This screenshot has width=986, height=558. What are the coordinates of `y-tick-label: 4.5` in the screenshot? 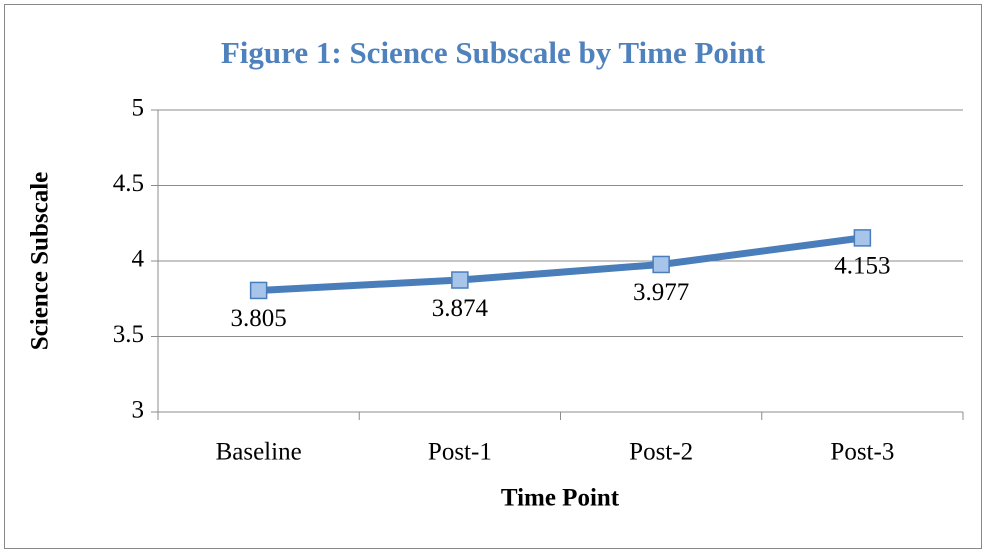 It's located at (128, 183).